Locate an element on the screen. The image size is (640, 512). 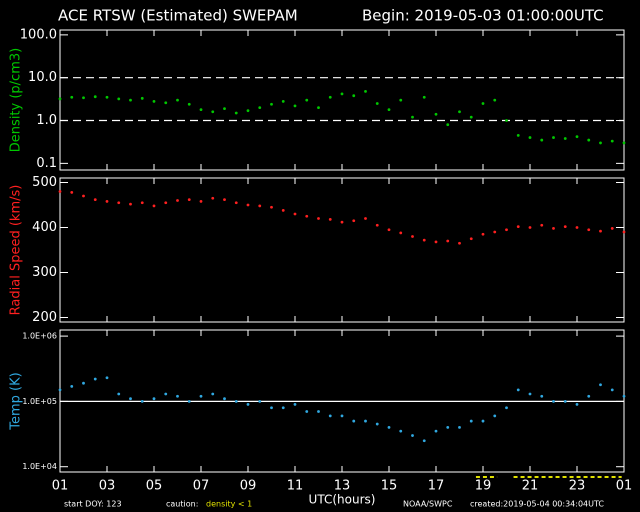
y-tick-label: 400 is located at coordinates (44, 227).